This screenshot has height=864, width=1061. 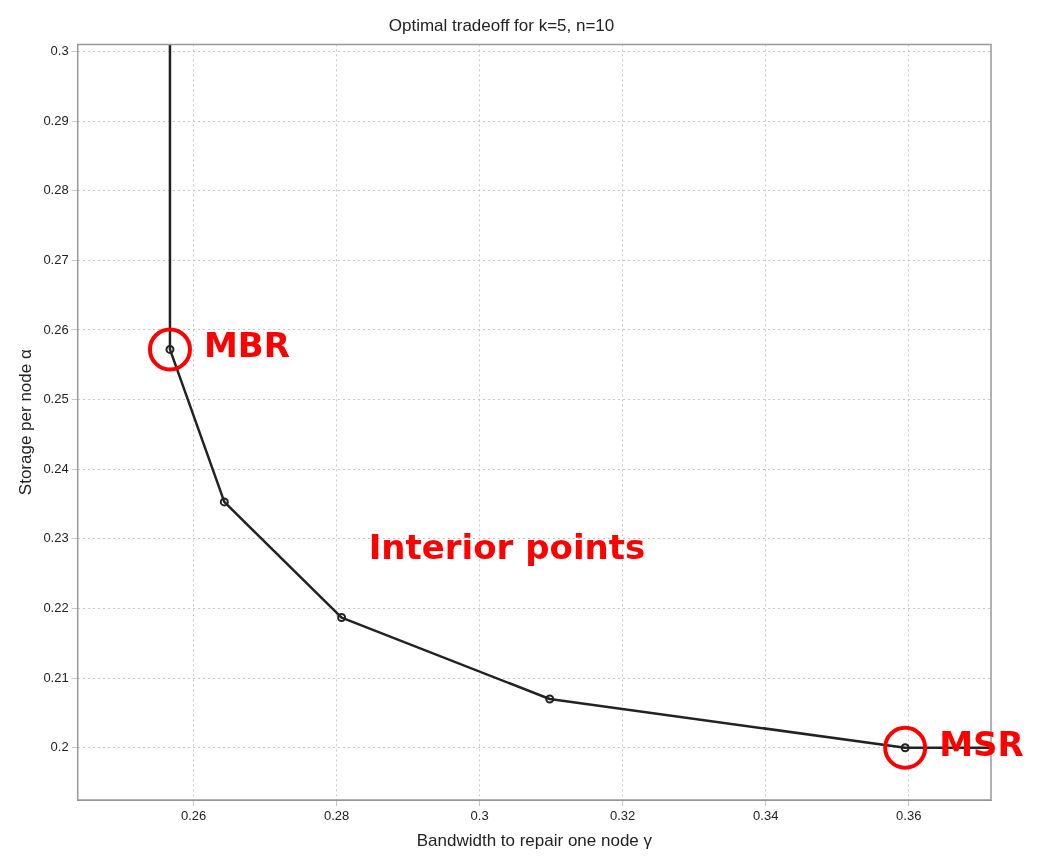 What do you see at coordinates (56, 120) in the screenshot?
I see `y-tick-label: 0.29` at bounding box center [56, 120].